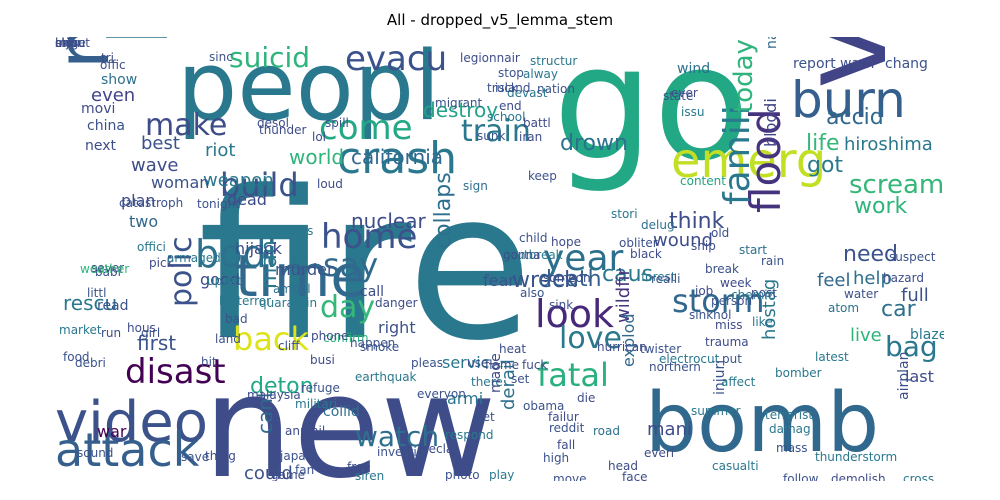 The image size is (1000, 500). Describe the element at coordinates (856, 457) in the screenshot. I see `cloud-word: thunderstorm` at that location.